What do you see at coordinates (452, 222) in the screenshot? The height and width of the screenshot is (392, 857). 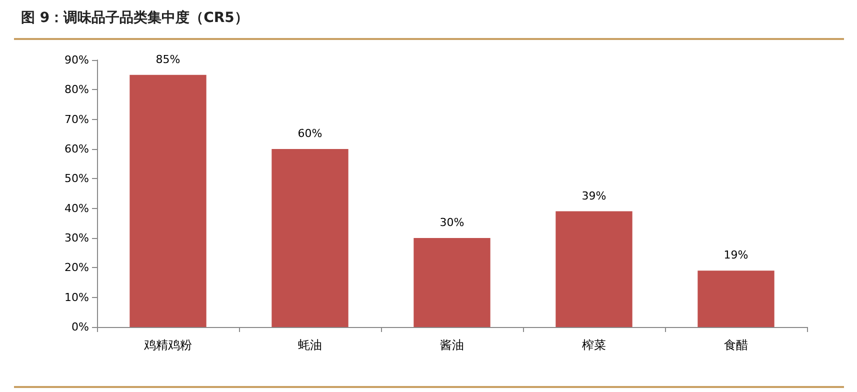 I see `data-label: 30%` at bounding box center [452, 222].